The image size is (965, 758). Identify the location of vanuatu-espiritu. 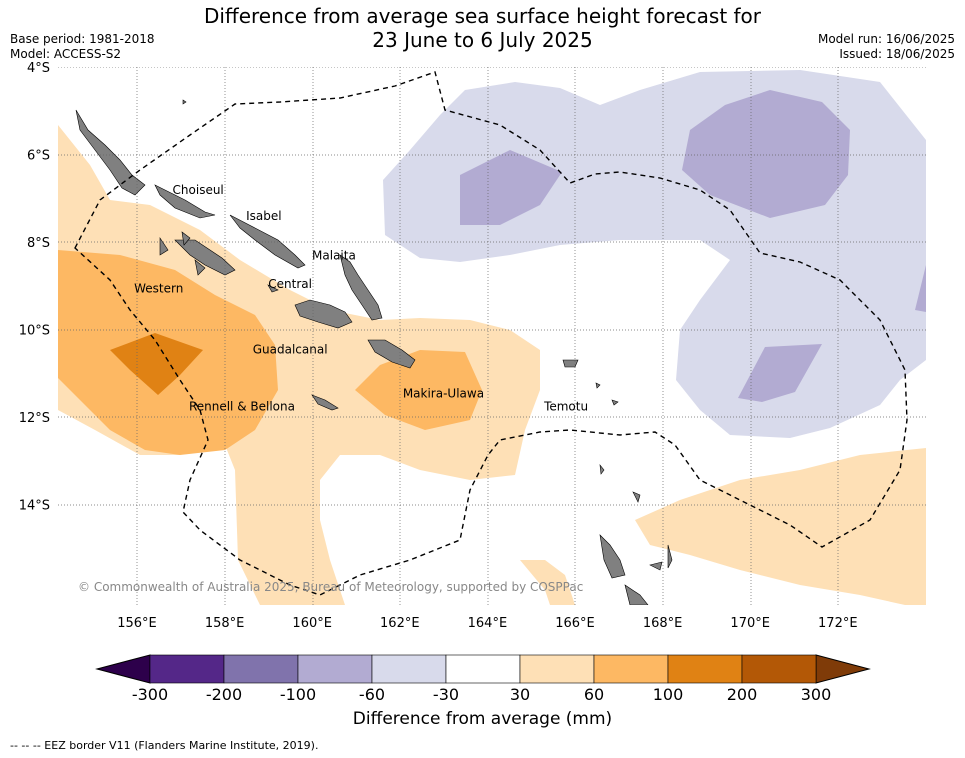
(612, 556).